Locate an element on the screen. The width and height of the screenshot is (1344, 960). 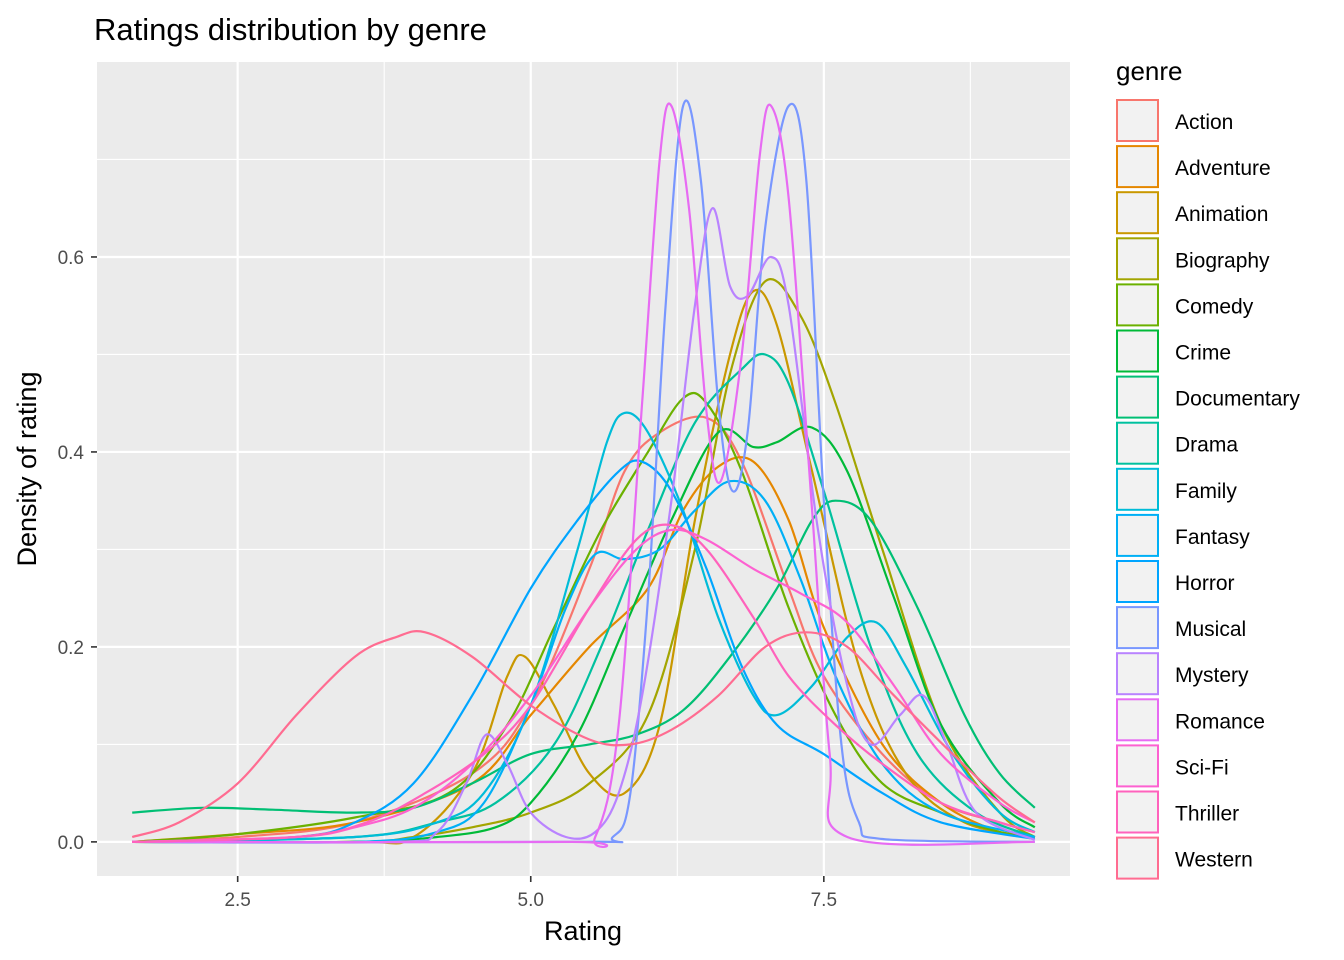
y-axis-title: Density of rating is located at coordinates (27, 468).